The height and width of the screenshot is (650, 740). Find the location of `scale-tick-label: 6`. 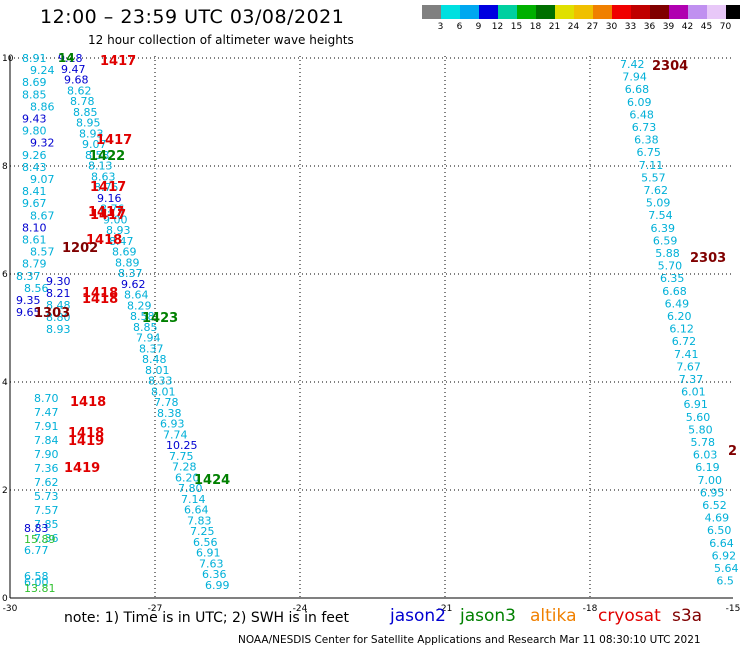

scale-tick-label: 6 is located at coordinates (459, 27).